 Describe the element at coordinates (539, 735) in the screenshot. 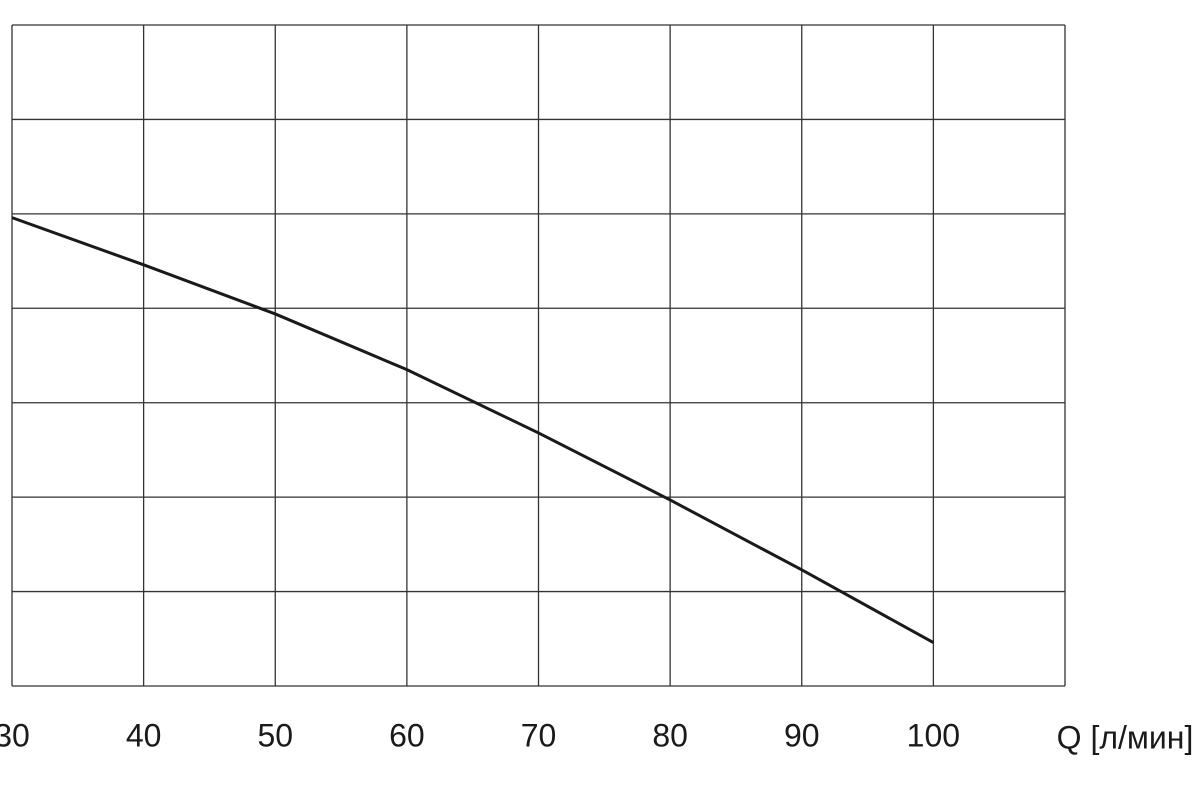

I see `x-tick-label: 70` at that location.